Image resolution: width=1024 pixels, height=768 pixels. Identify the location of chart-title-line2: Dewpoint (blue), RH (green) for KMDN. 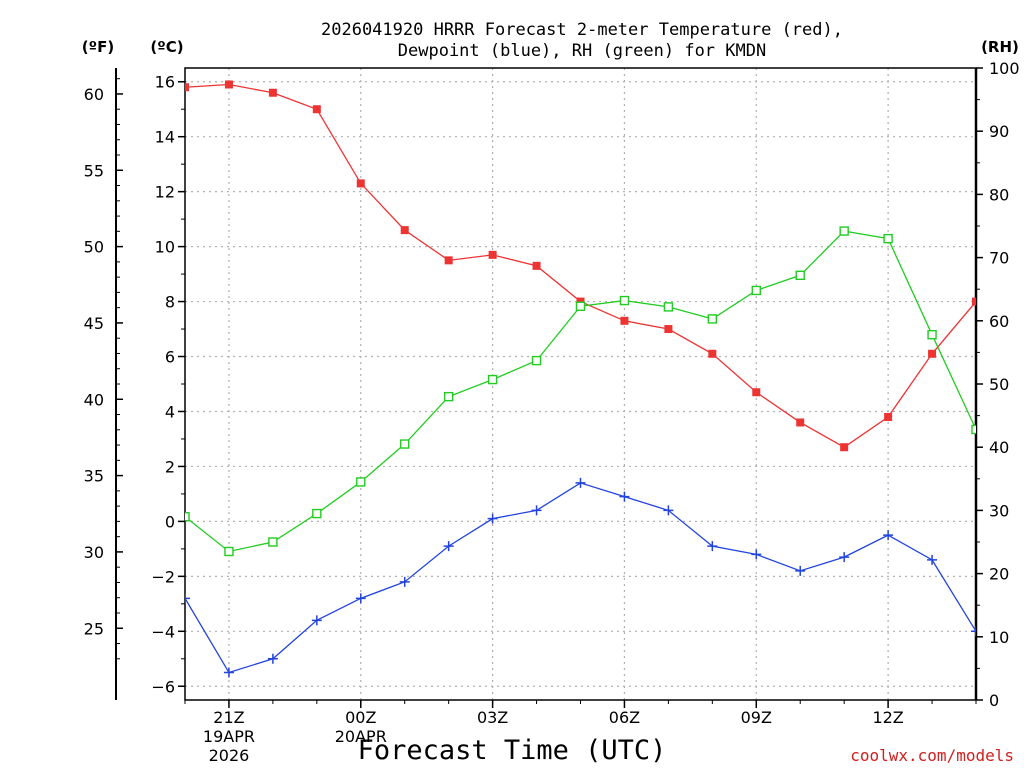
(582, 51).